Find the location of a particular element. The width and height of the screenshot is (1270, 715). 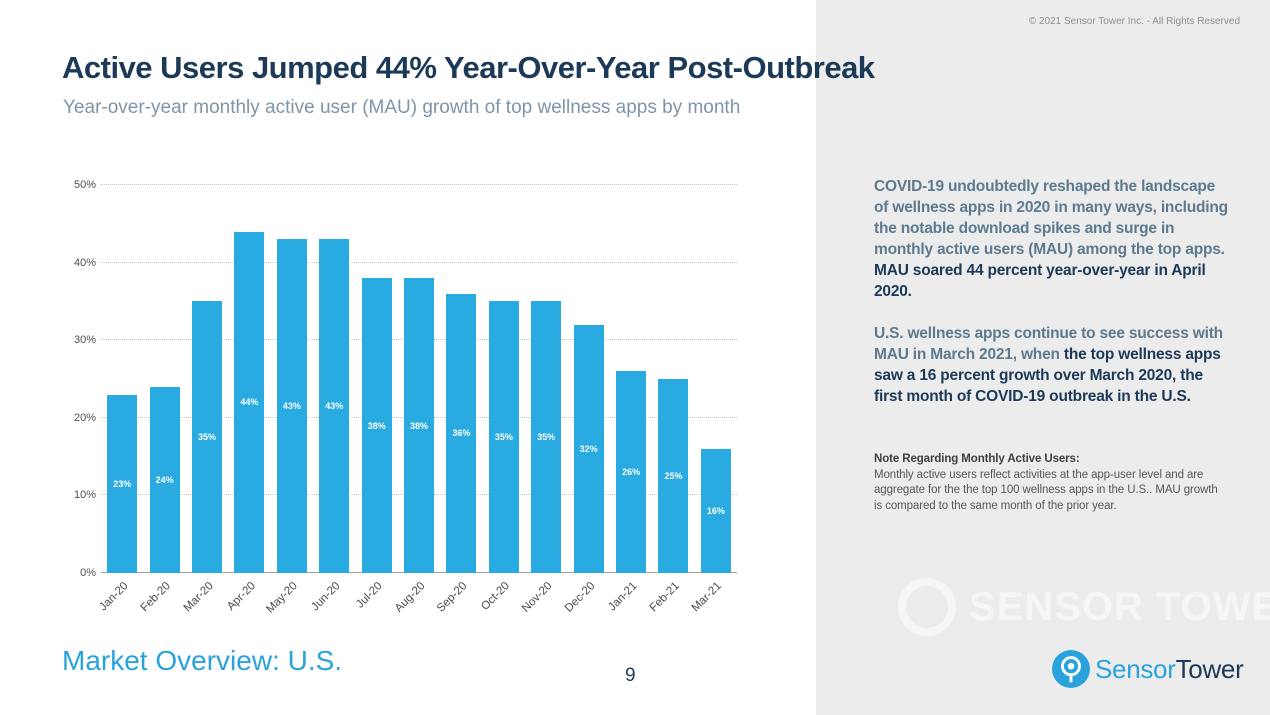

x-tick-label: Mar-20 is located at coordinates (198, 597).